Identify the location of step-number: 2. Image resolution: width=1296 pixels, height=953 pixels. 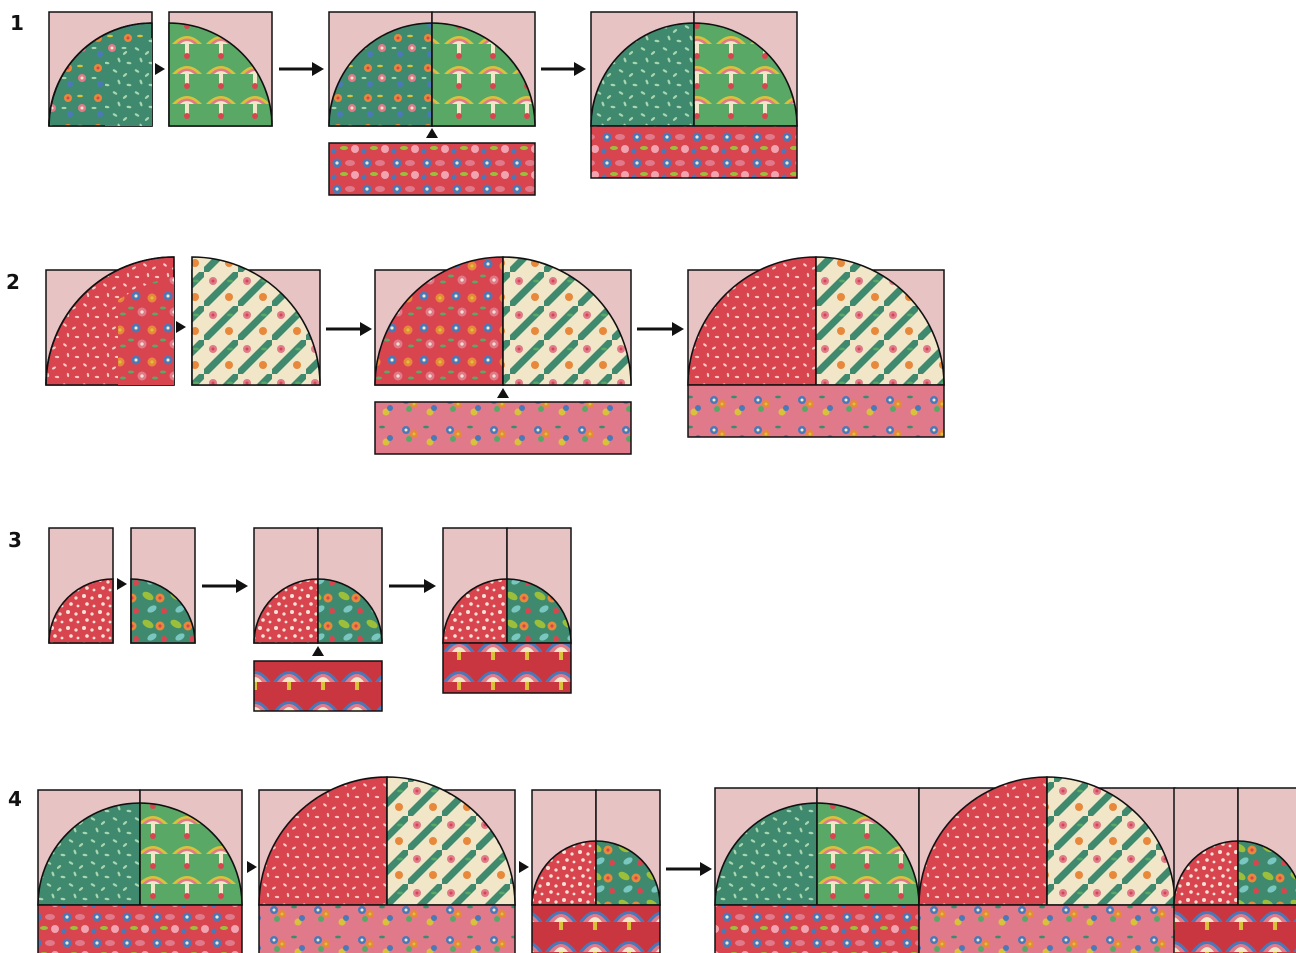
(13, 282).